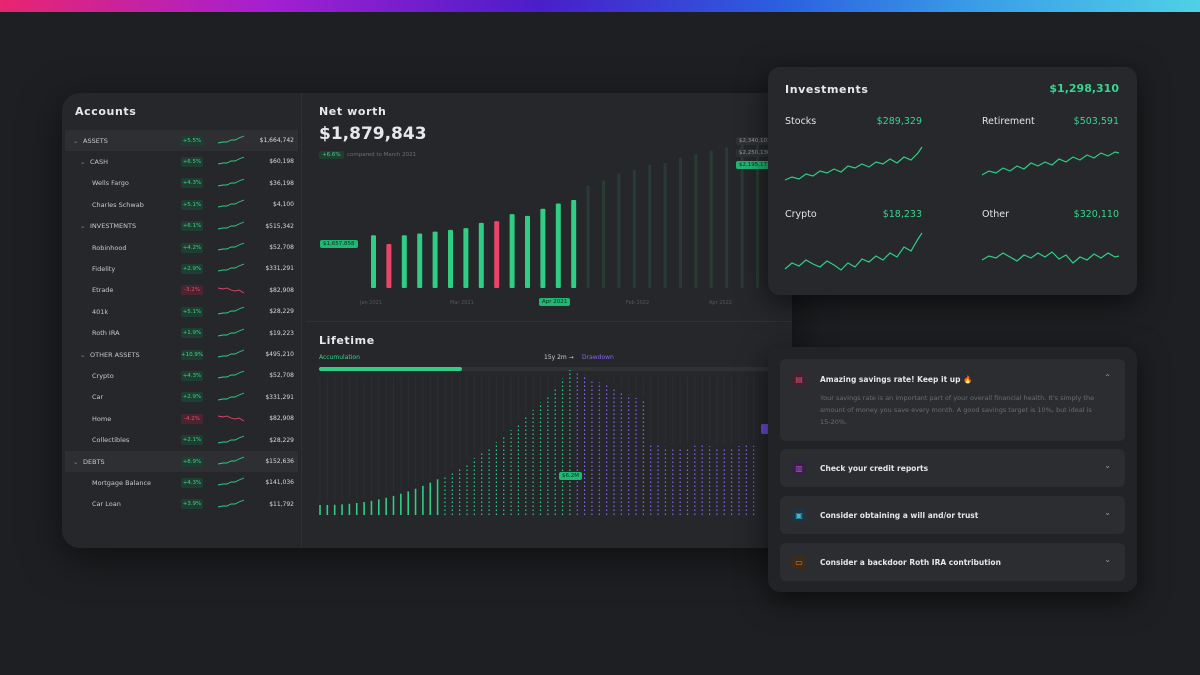  I want to click on account-row: Charles Schwab +5.1% $4,100, so click(181, 204).